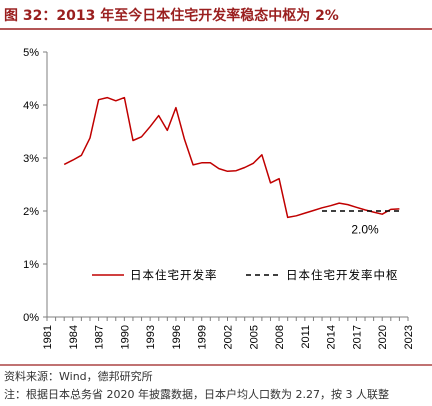 The height and width of the screenshot is (406, 432). I want to click on x-tick-label: 1990, so click(125, 337).